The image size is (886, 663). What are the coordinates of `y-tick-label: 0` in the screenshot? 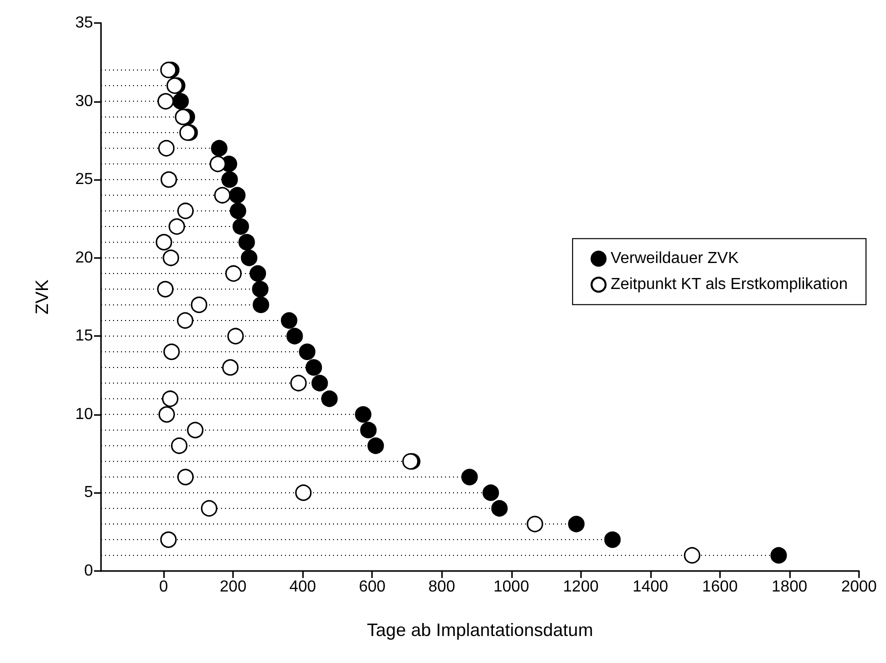 It's located at (89, 571).